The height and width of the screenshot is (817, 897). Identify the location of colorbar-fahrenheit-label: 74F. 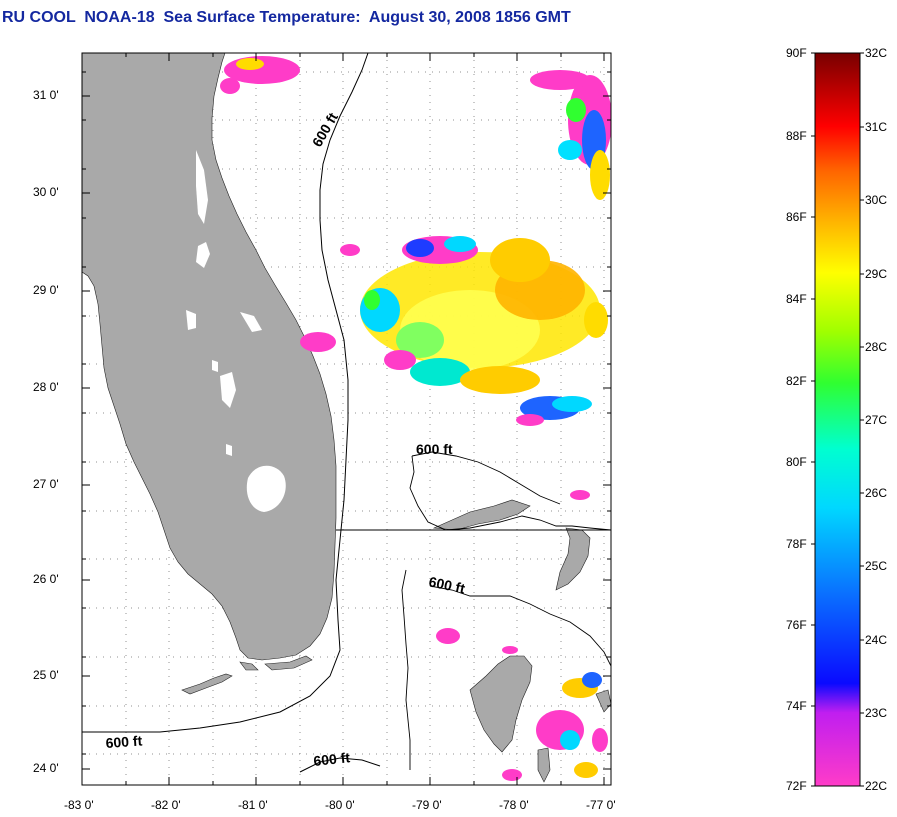
(796, 706).